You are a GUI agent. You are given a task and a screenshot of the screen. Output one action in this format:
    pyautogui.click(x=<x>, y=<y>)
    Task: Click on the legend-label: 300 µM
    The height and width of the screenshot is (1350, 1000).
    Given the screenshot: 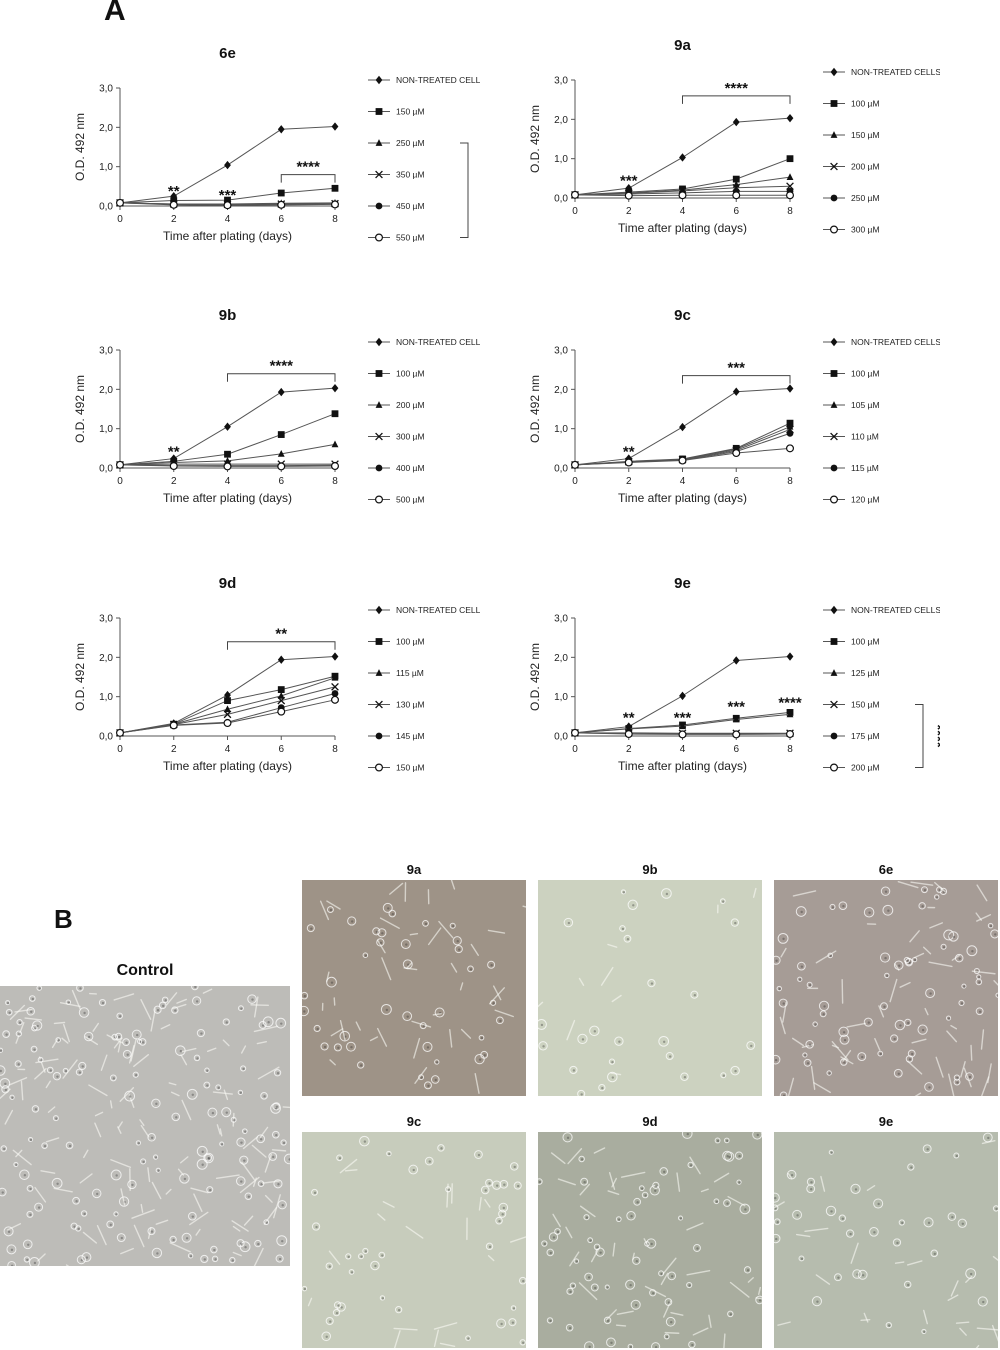 What is the action you would take?
    pyautogui.click(x=410, y=437)
    